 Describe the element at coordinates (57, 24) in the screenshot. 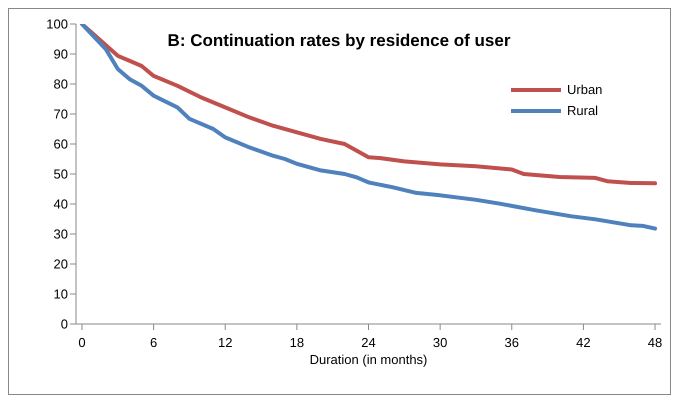

I see `y-tick-label: 100` at that location.